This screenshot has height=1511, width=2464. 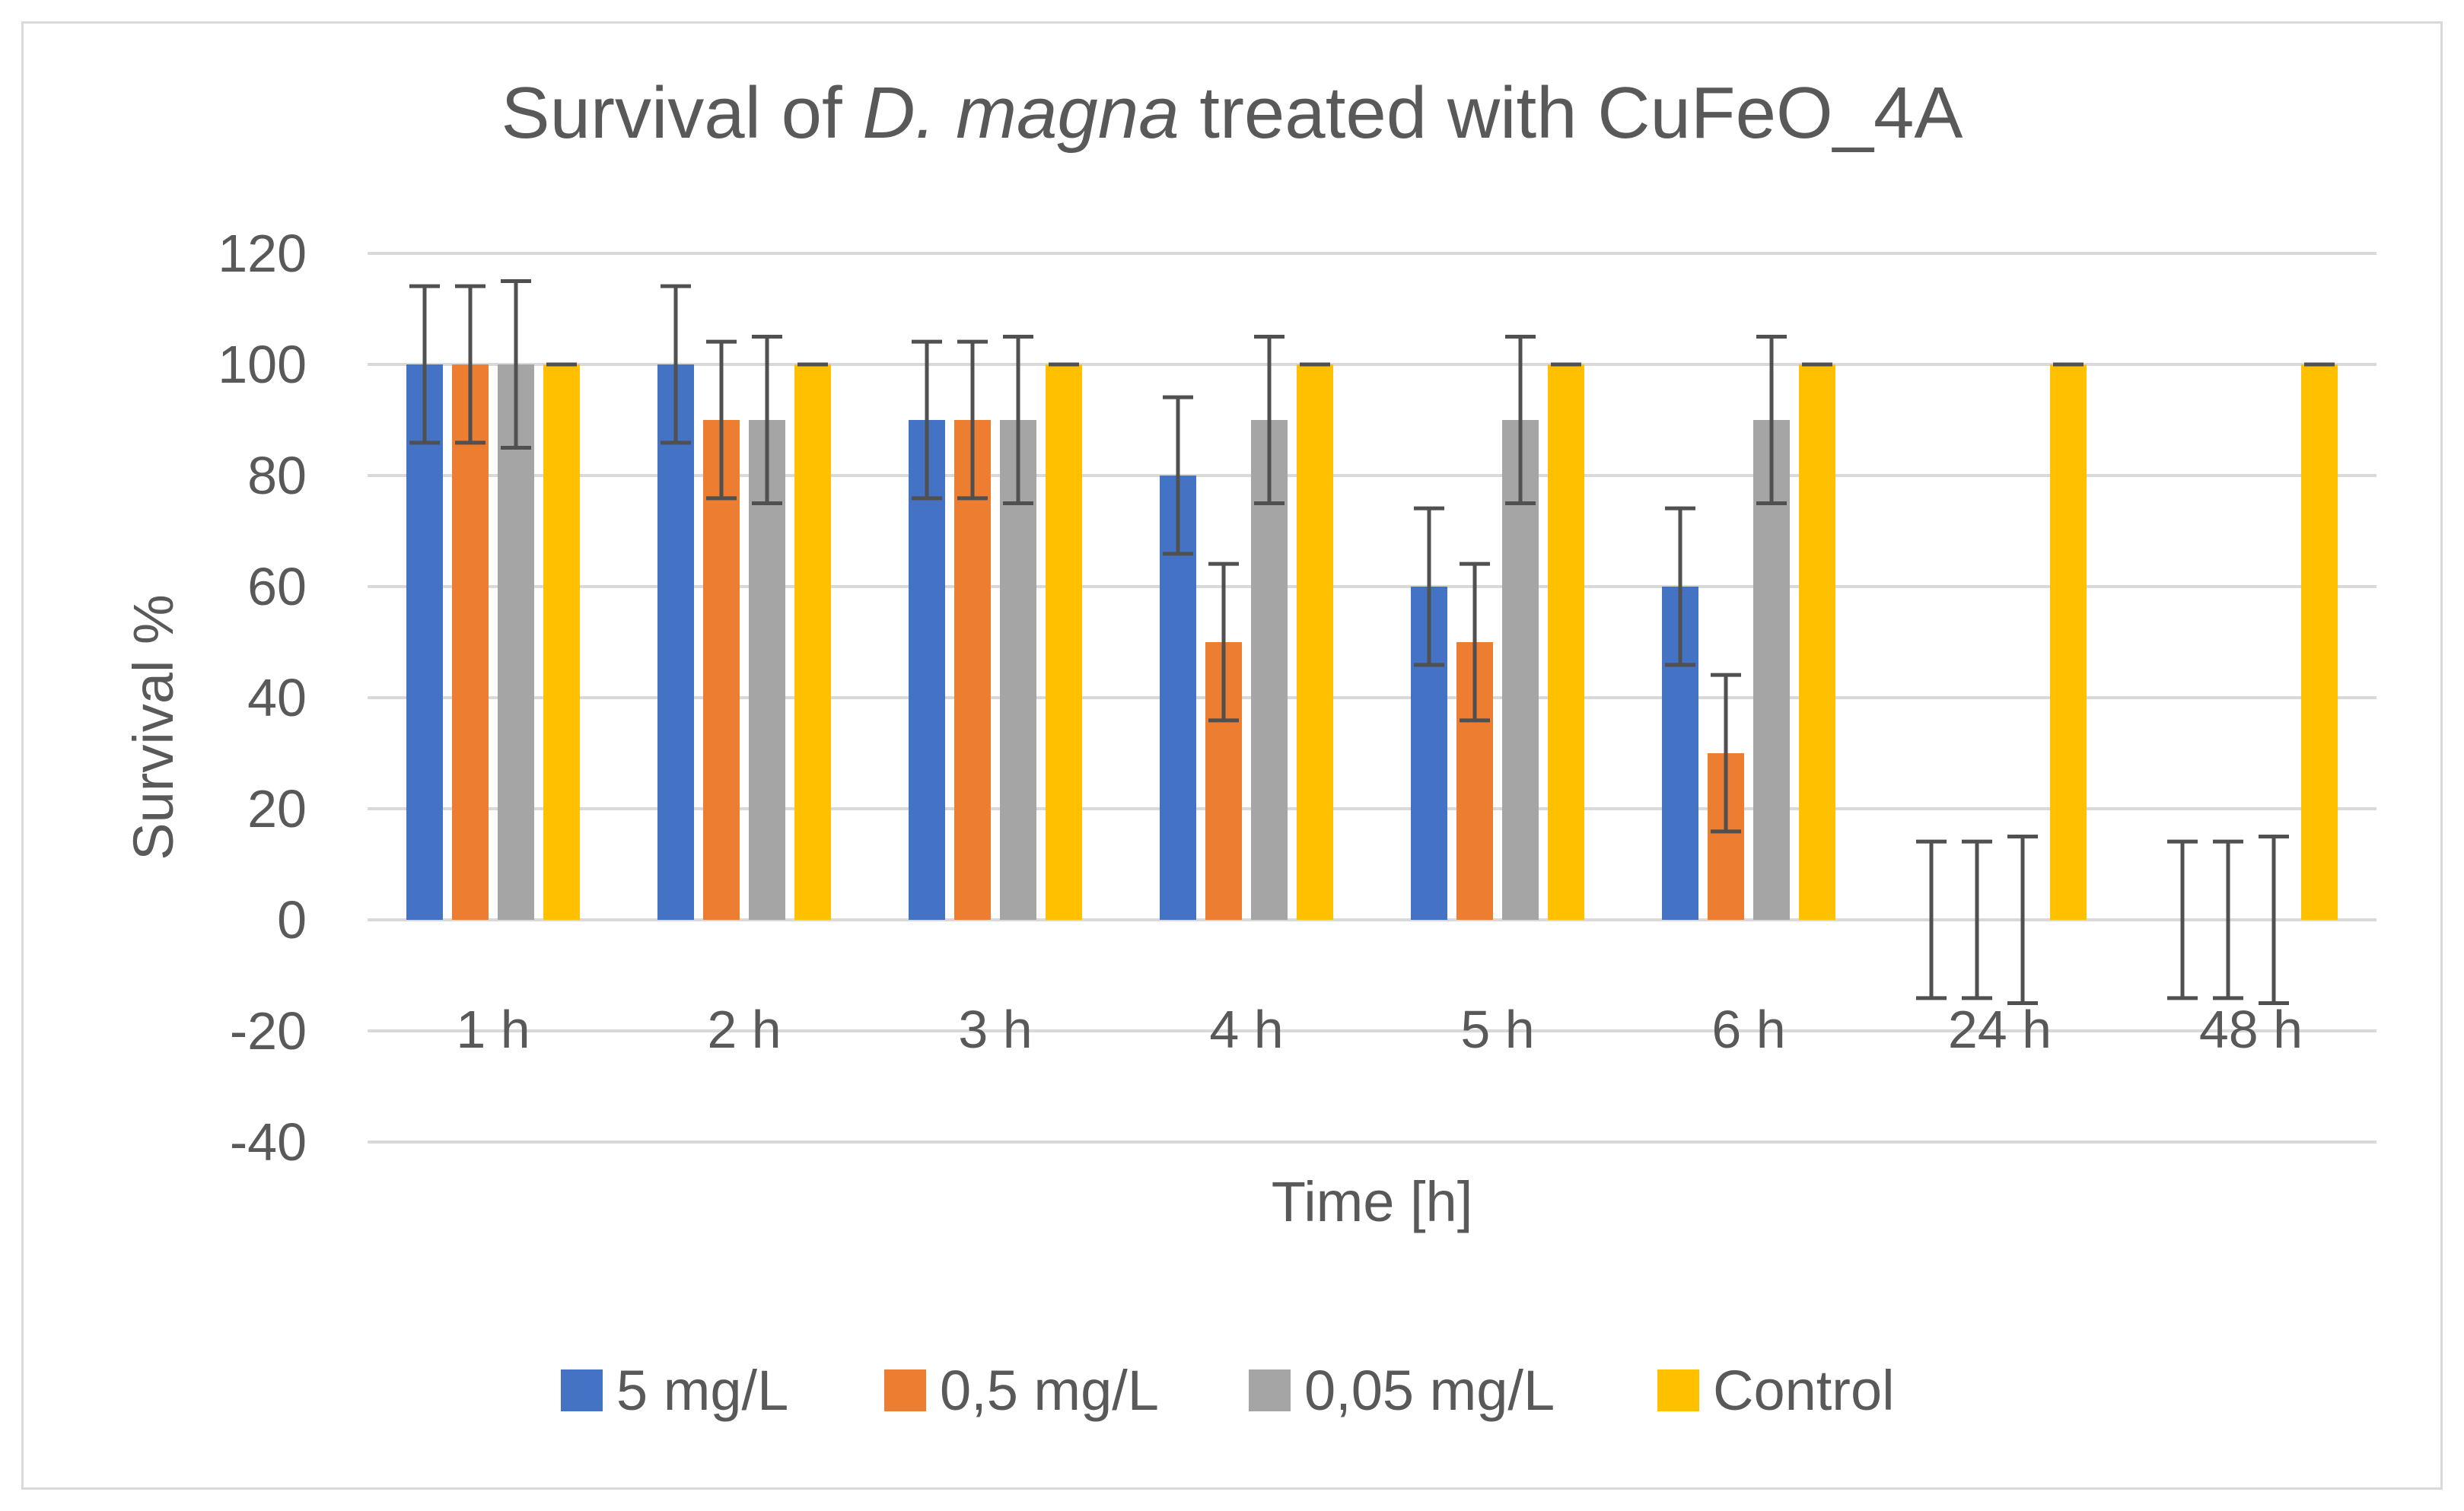 I want to click on legend-item: Control, so click(x=1776, y=1390).